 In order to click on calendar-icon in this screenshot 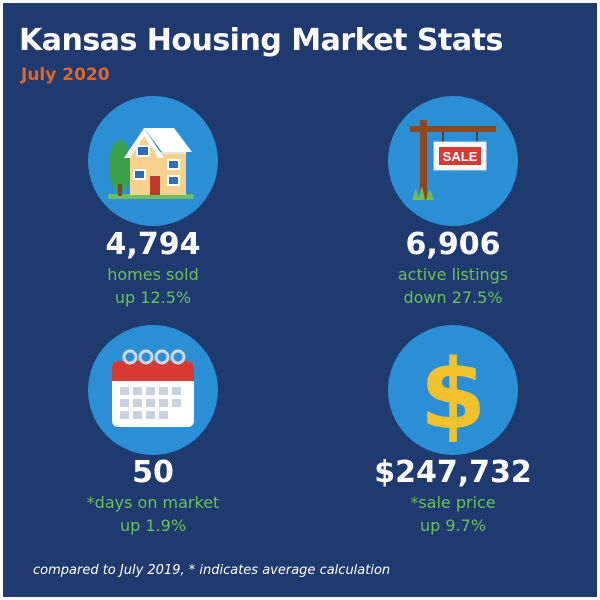, I will do `click(153, 388)`.